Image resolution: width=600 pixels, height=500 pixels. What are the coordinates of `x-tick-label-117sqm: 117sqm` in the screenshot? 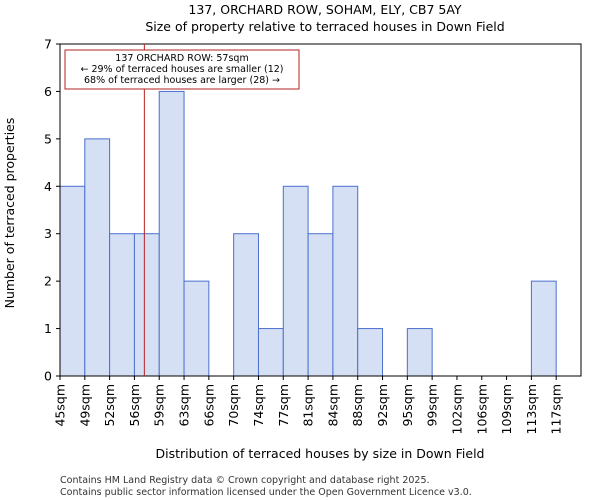 It's located at (556, 409).